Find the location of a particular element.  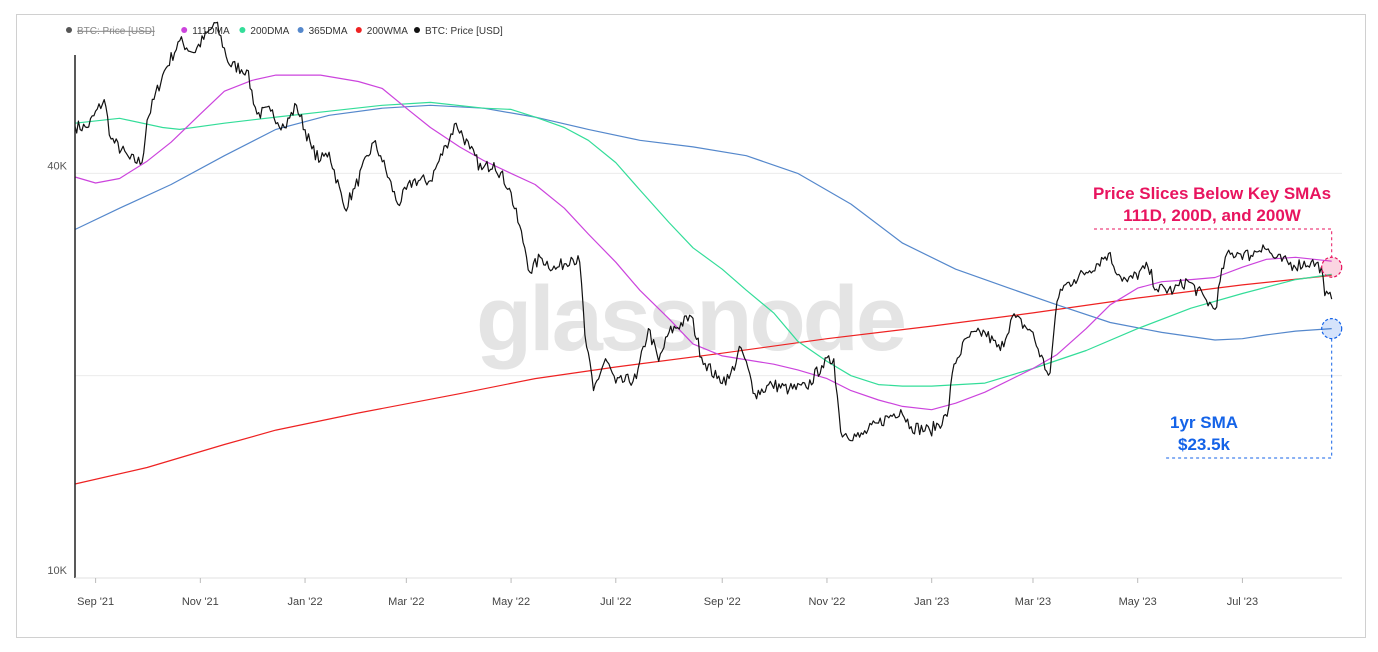

x-tick-label: Jan '23 is located at coordinates (931, 602).